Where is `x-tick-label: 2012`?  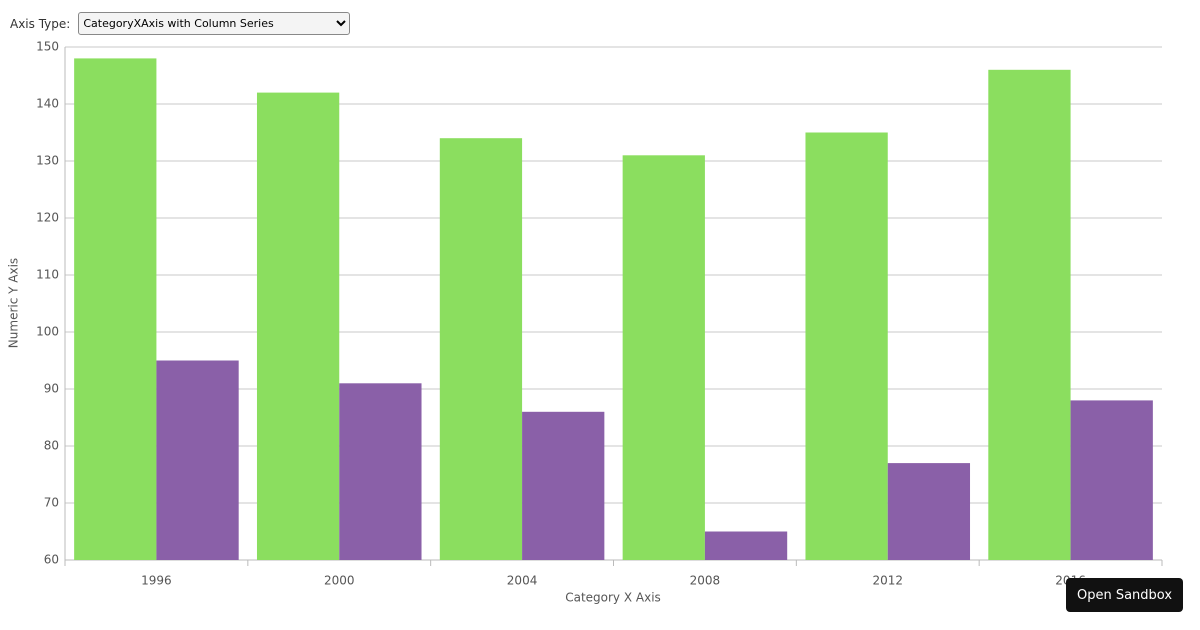
x-tick-label: 2012 is located at coordinates (887, 581).